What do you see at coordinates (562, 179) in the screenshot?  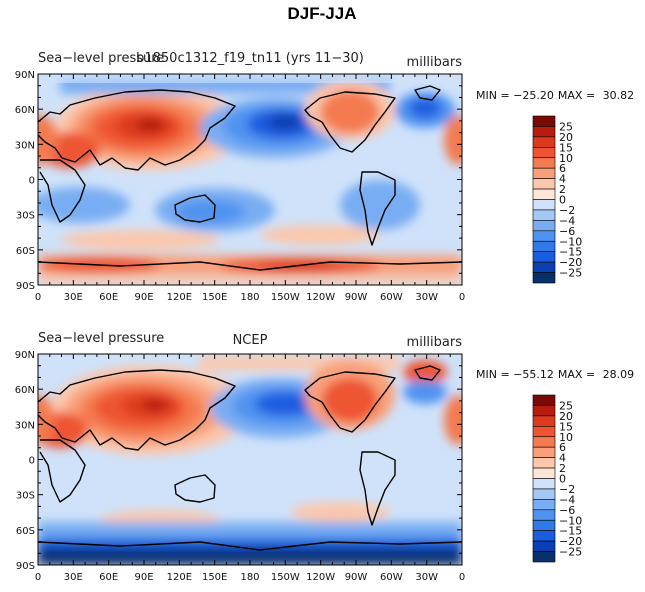 I see `colorbar-top-level-label: 4` at bounding box center [562, 179].